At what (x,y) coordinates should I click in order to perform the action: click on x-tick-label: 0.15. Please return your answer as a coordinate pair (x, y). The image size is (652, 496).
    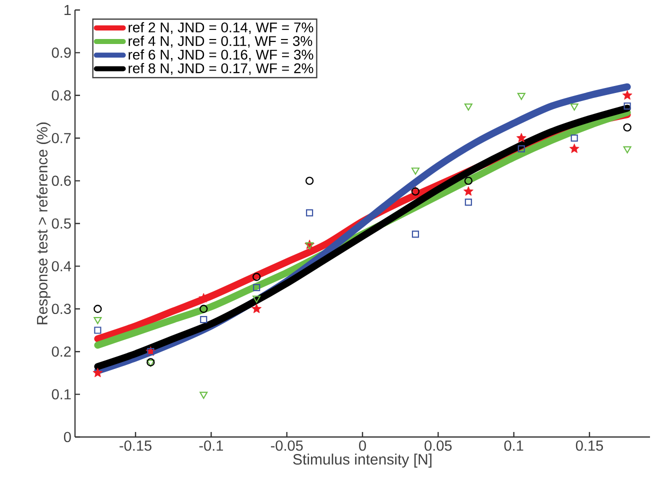
    Looking at the image, I should click on (589, 445).